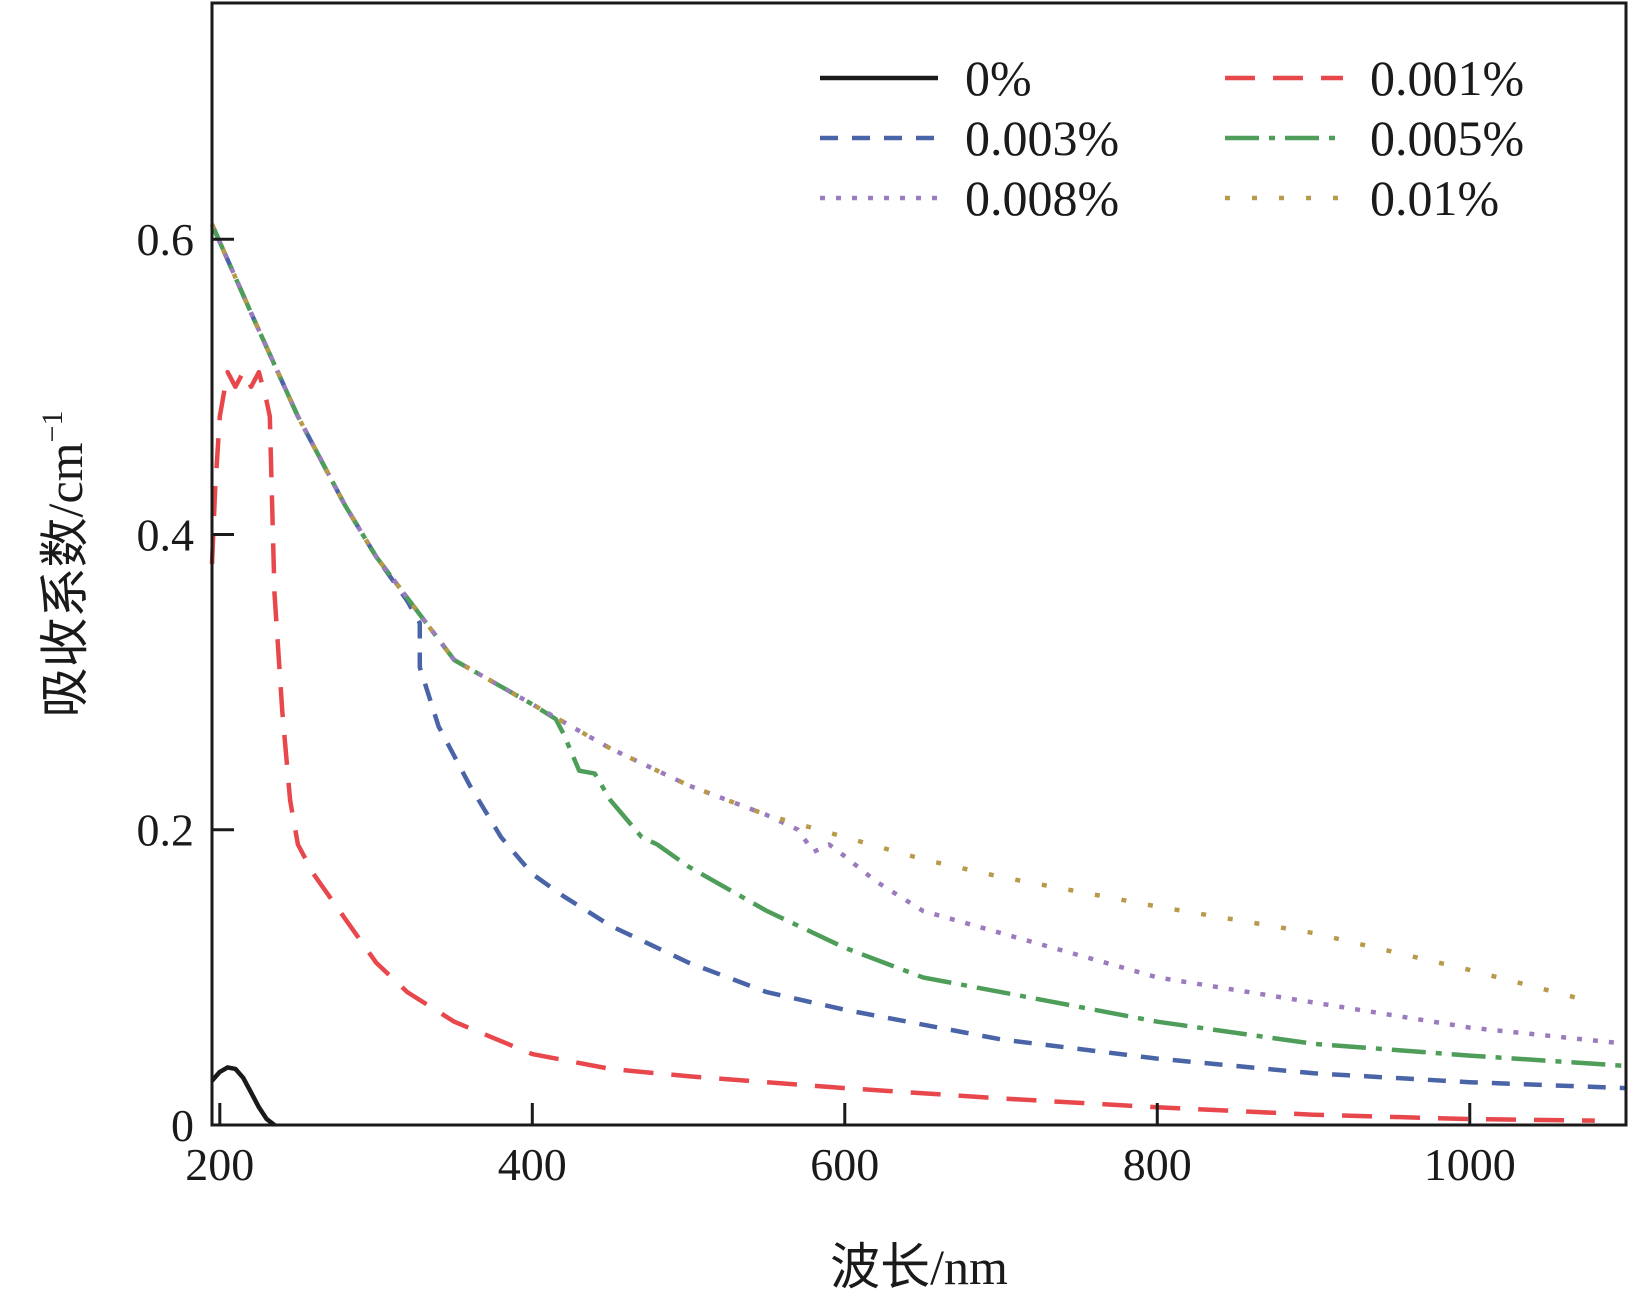 This screenshot has height=1304, width=1630. What do you see at coordinates (185, 682) in the screenshot?
I see `y-axis-ticks: 0 0.2 0.4 0.6` at bounding box center [185, 682].